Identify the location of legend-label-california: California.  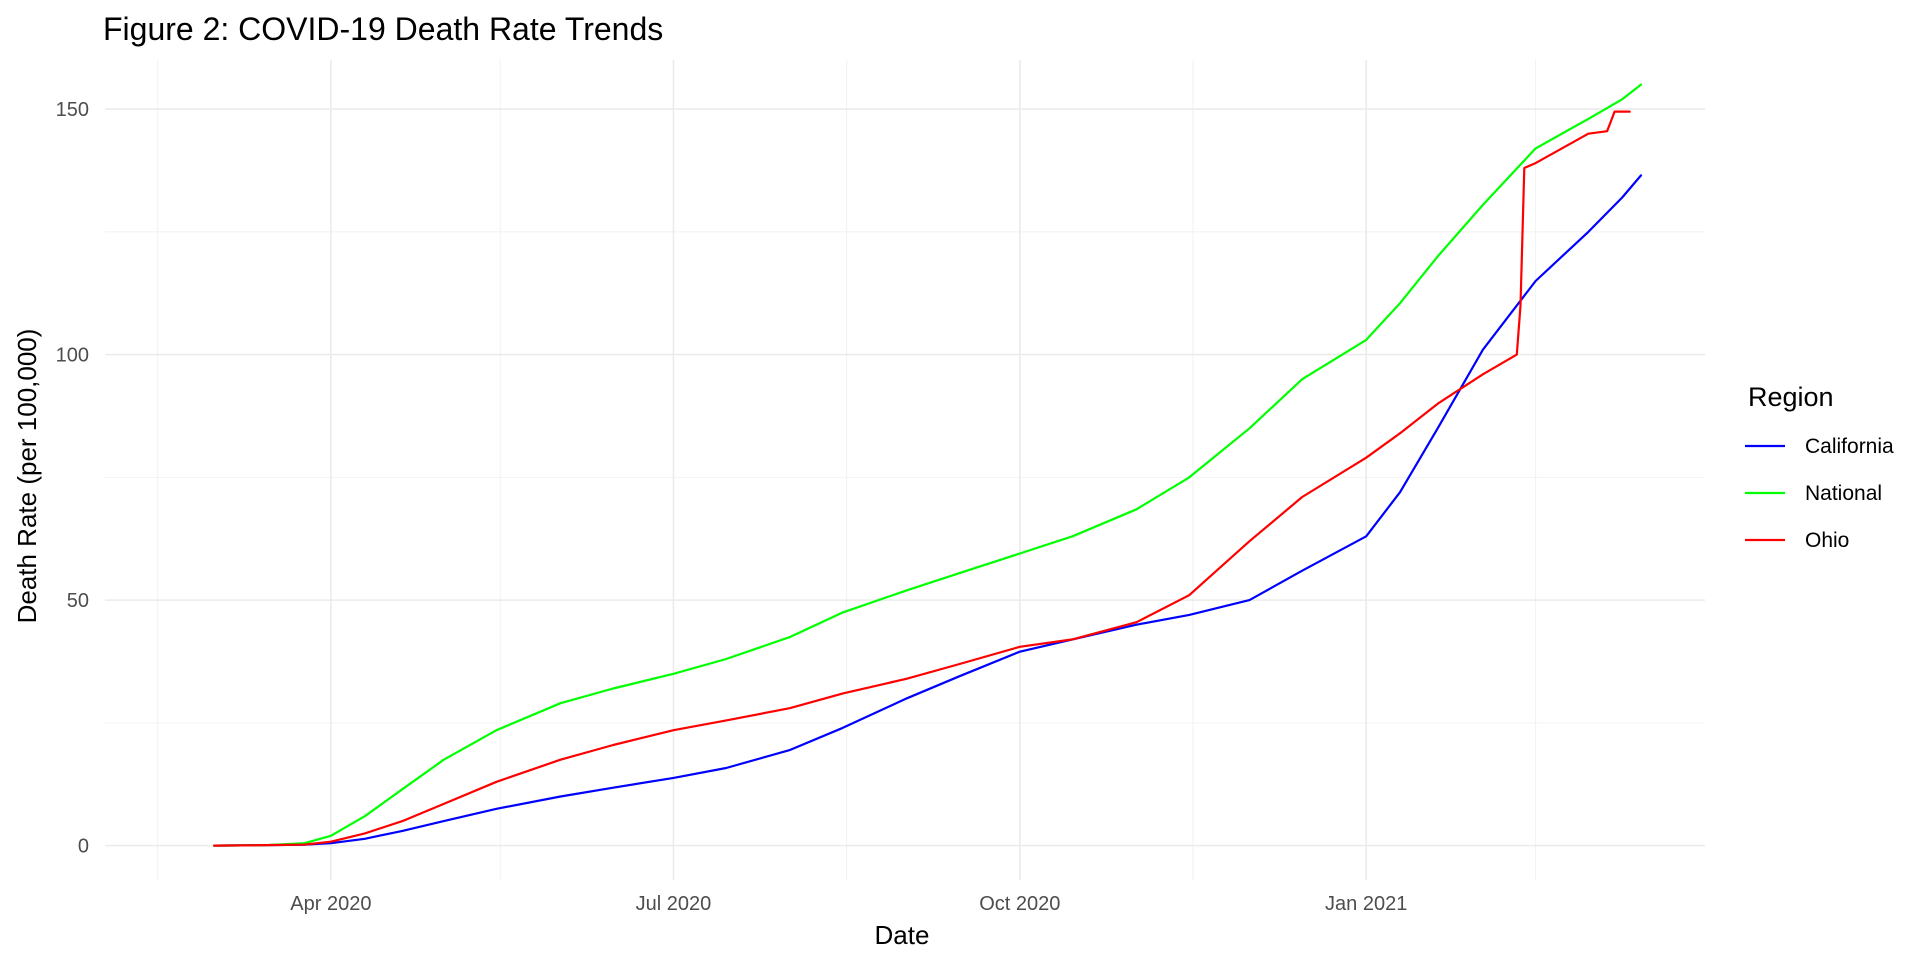
(1849, 446).